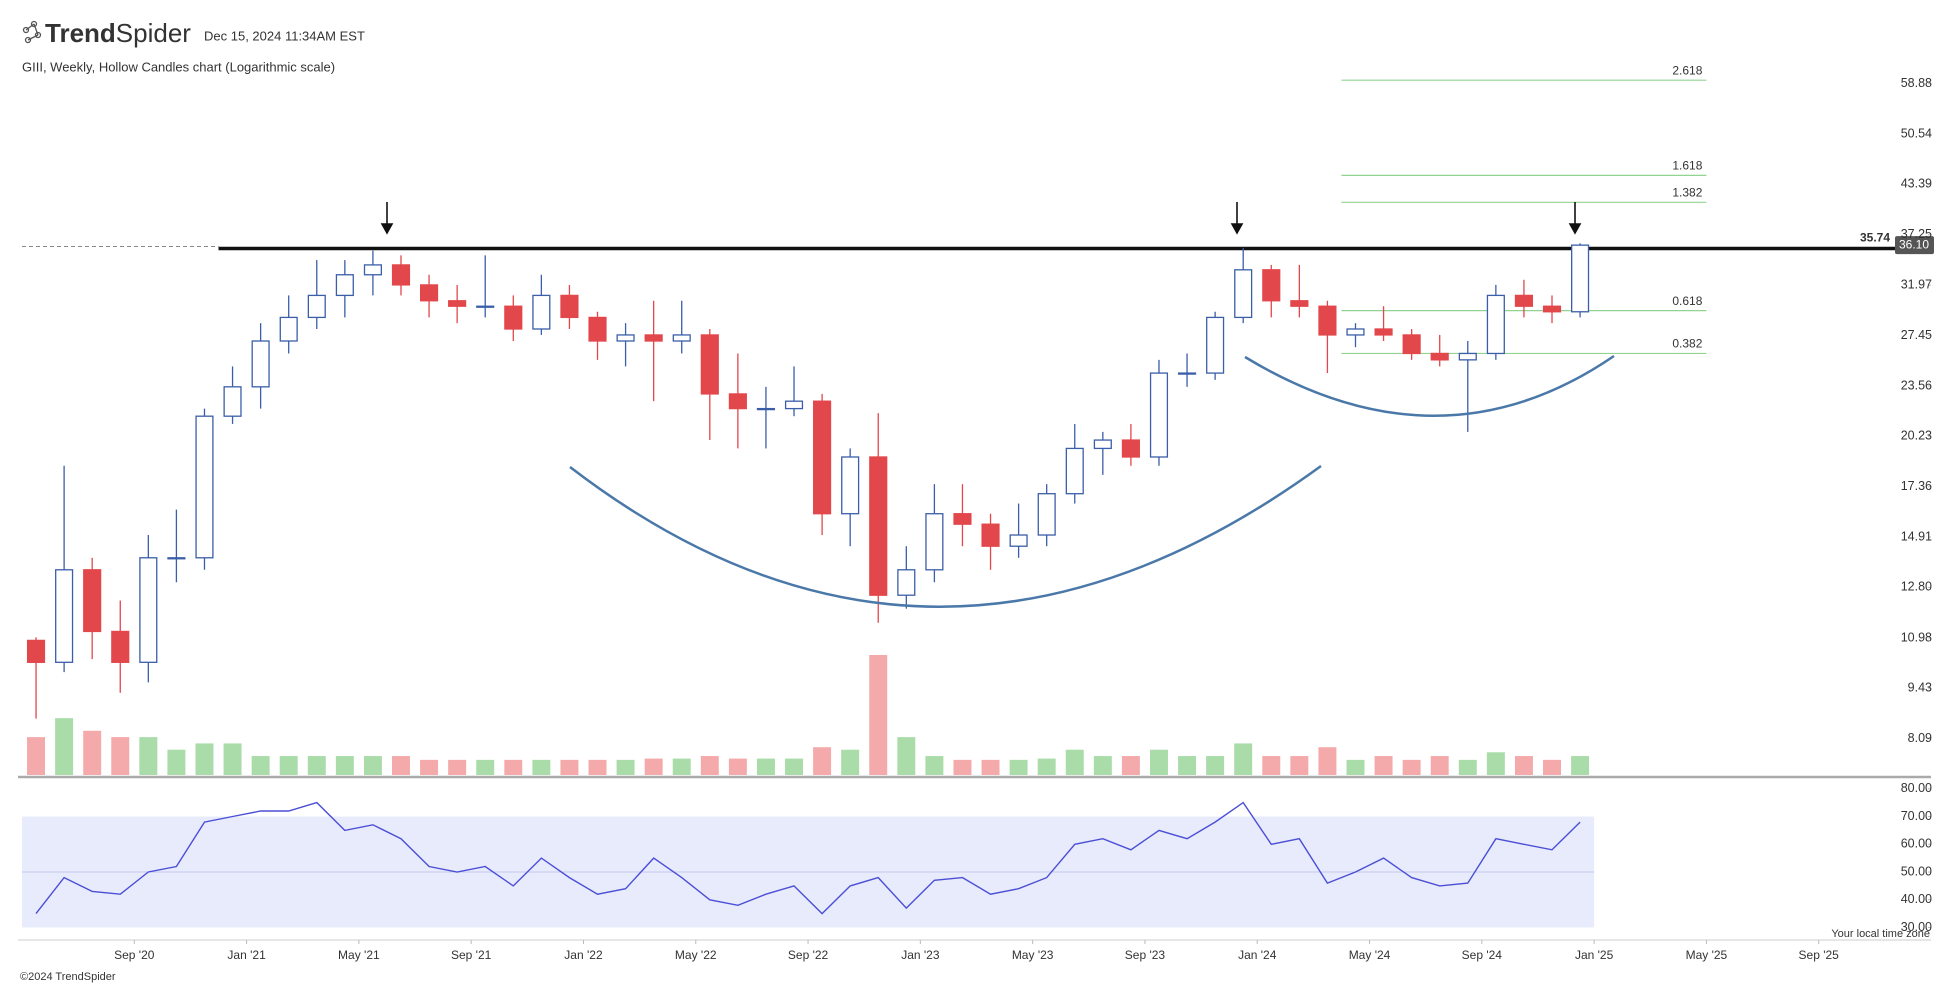 This screenshot has width=1950, height=983. What do you see at coordinates (1687, 70) in the screenshot?
I see `fib-label: 2.618` at bounding box center [1687, 70].